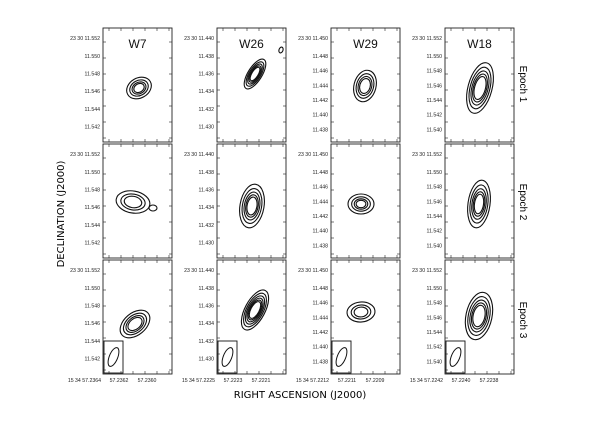  I want to click on ra-prefix-label: 15 34 57.2242, so click(426, 381).